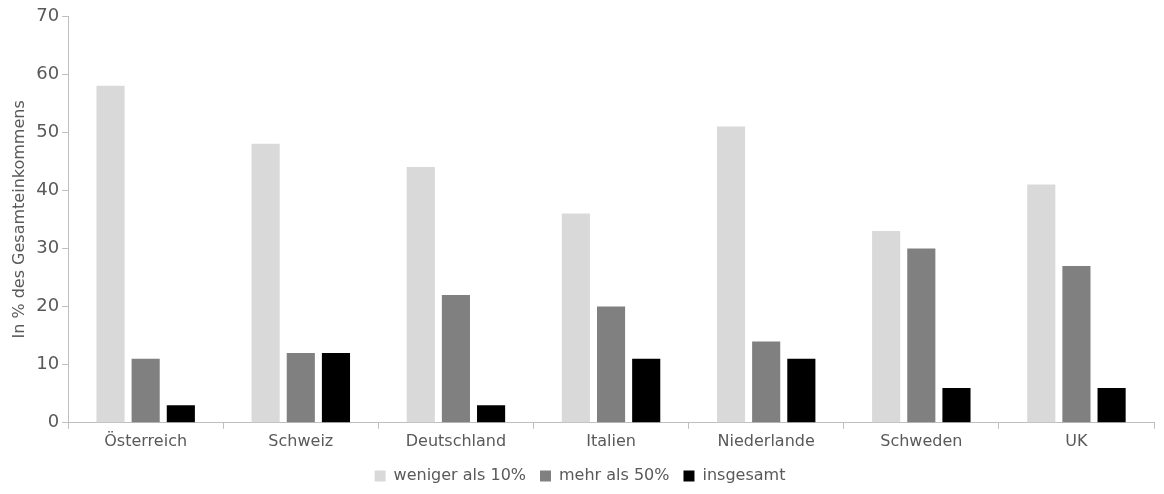 Image resolution: width=1164 pixels, height=494 pixels. What do you see at coordinates (460, 475) in the screenshot?
I see `legend-label: weniger als 10%` at bounding box center [460, 475].